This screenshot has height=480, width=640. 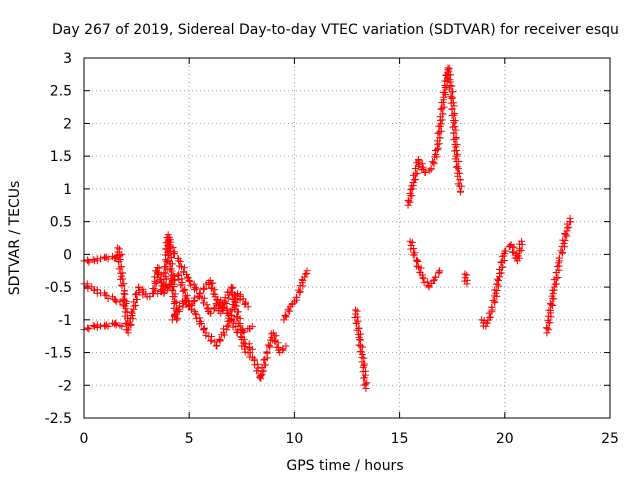 What do you see at coordinates (58, 419) in the screenshot?
I see `y-tick-label: -2.5` at bounding box center [58, 419].